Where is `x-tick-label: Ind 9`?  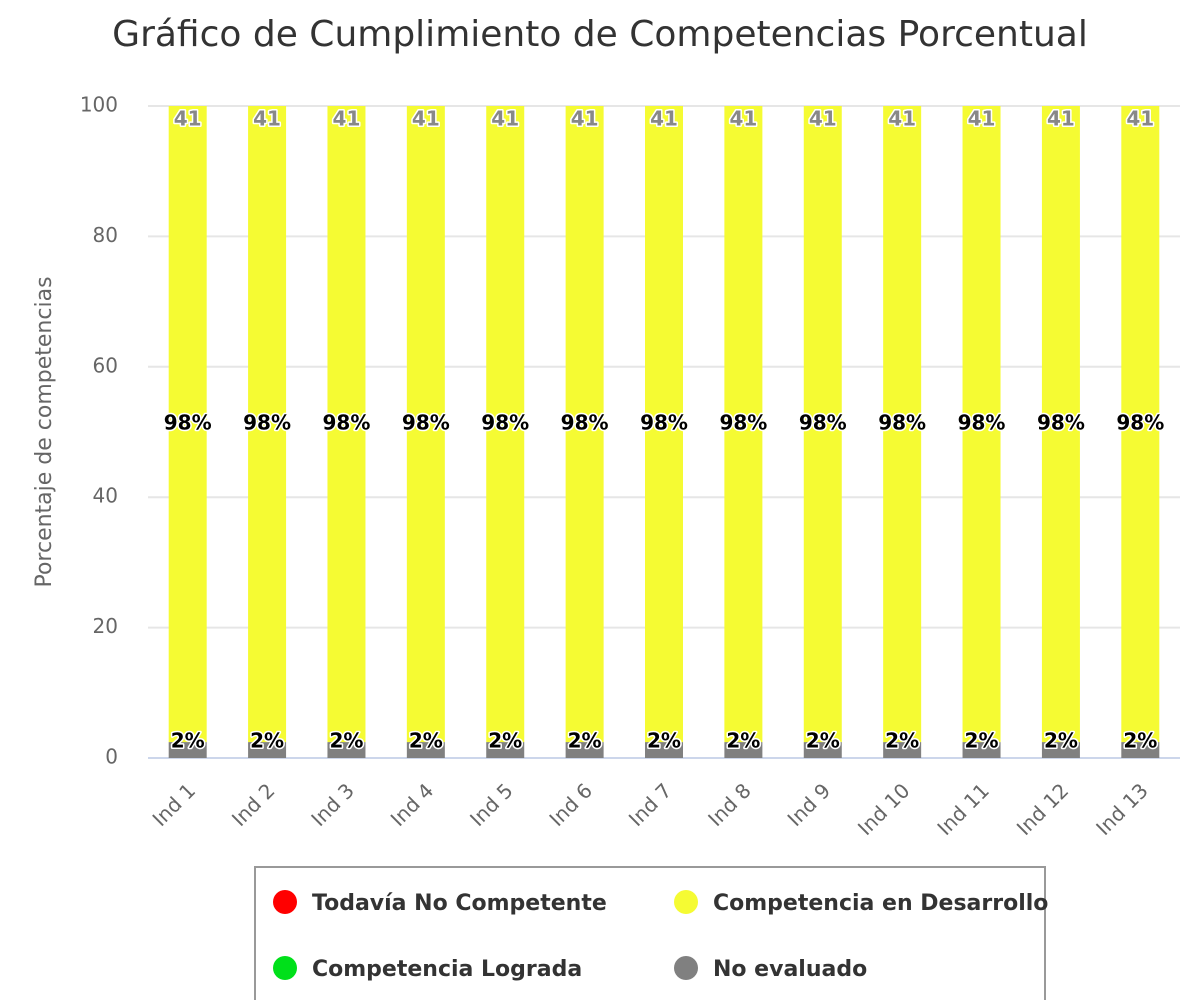 x-tick-label: Ind 9 is located at coordinates (809, 804).